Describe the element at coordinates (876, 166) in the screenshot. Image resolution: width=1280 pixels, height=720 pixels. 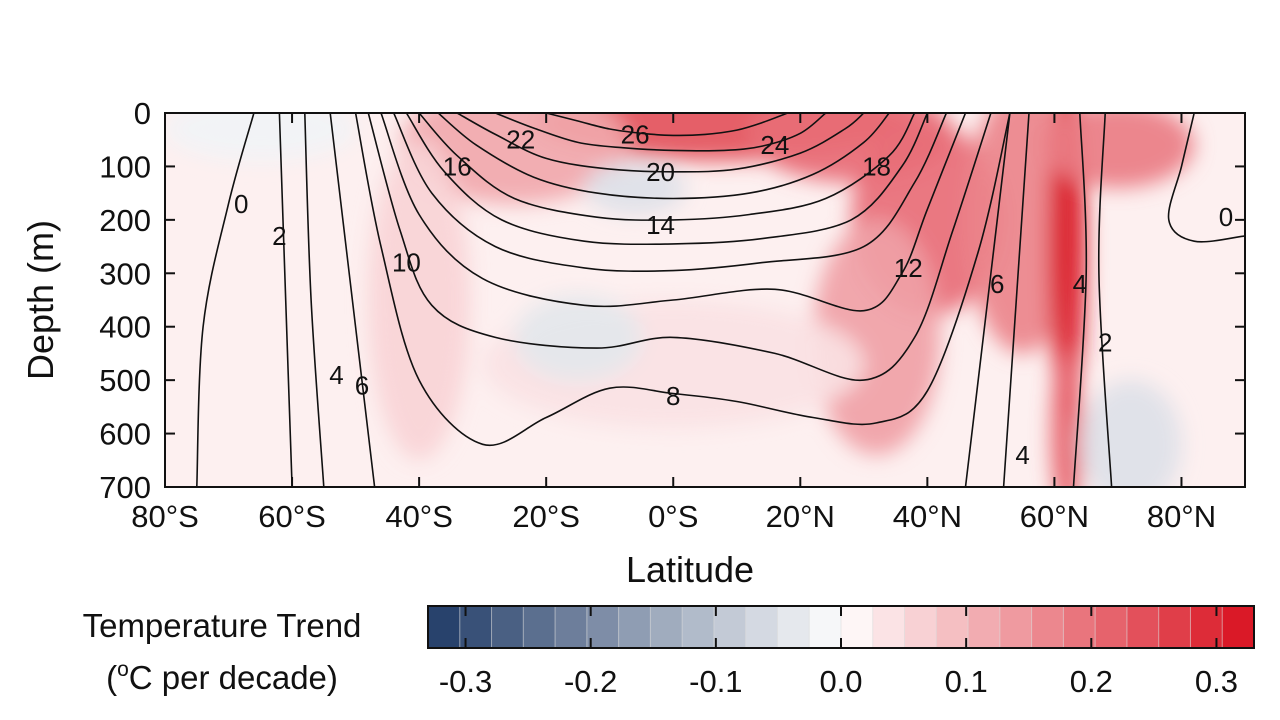
I see `contour-label-18: 18` at that location.